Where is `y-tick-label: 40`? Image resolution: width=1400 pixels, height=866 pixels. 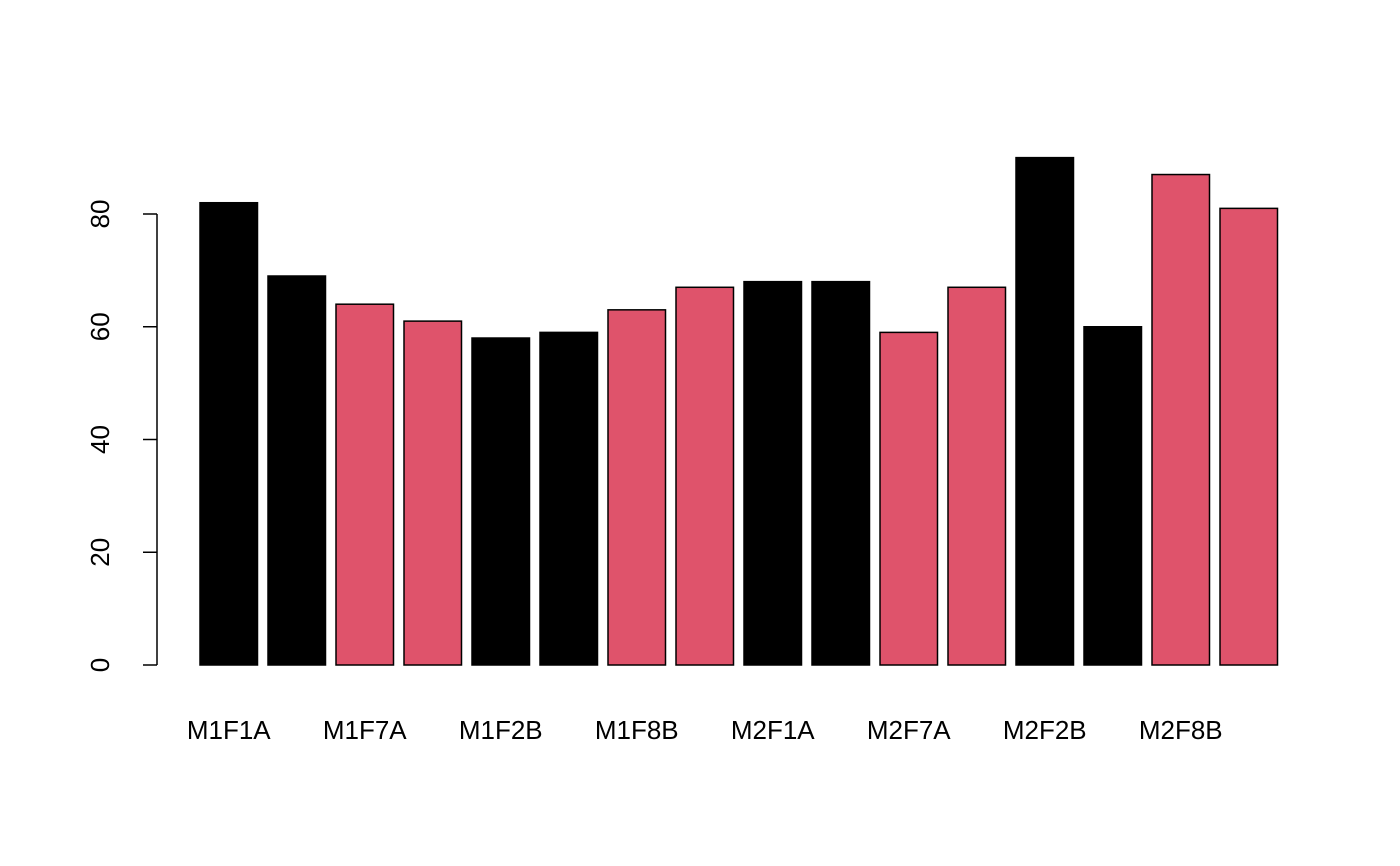 y-tick-label: 40 is located at coordinates (100, 439).